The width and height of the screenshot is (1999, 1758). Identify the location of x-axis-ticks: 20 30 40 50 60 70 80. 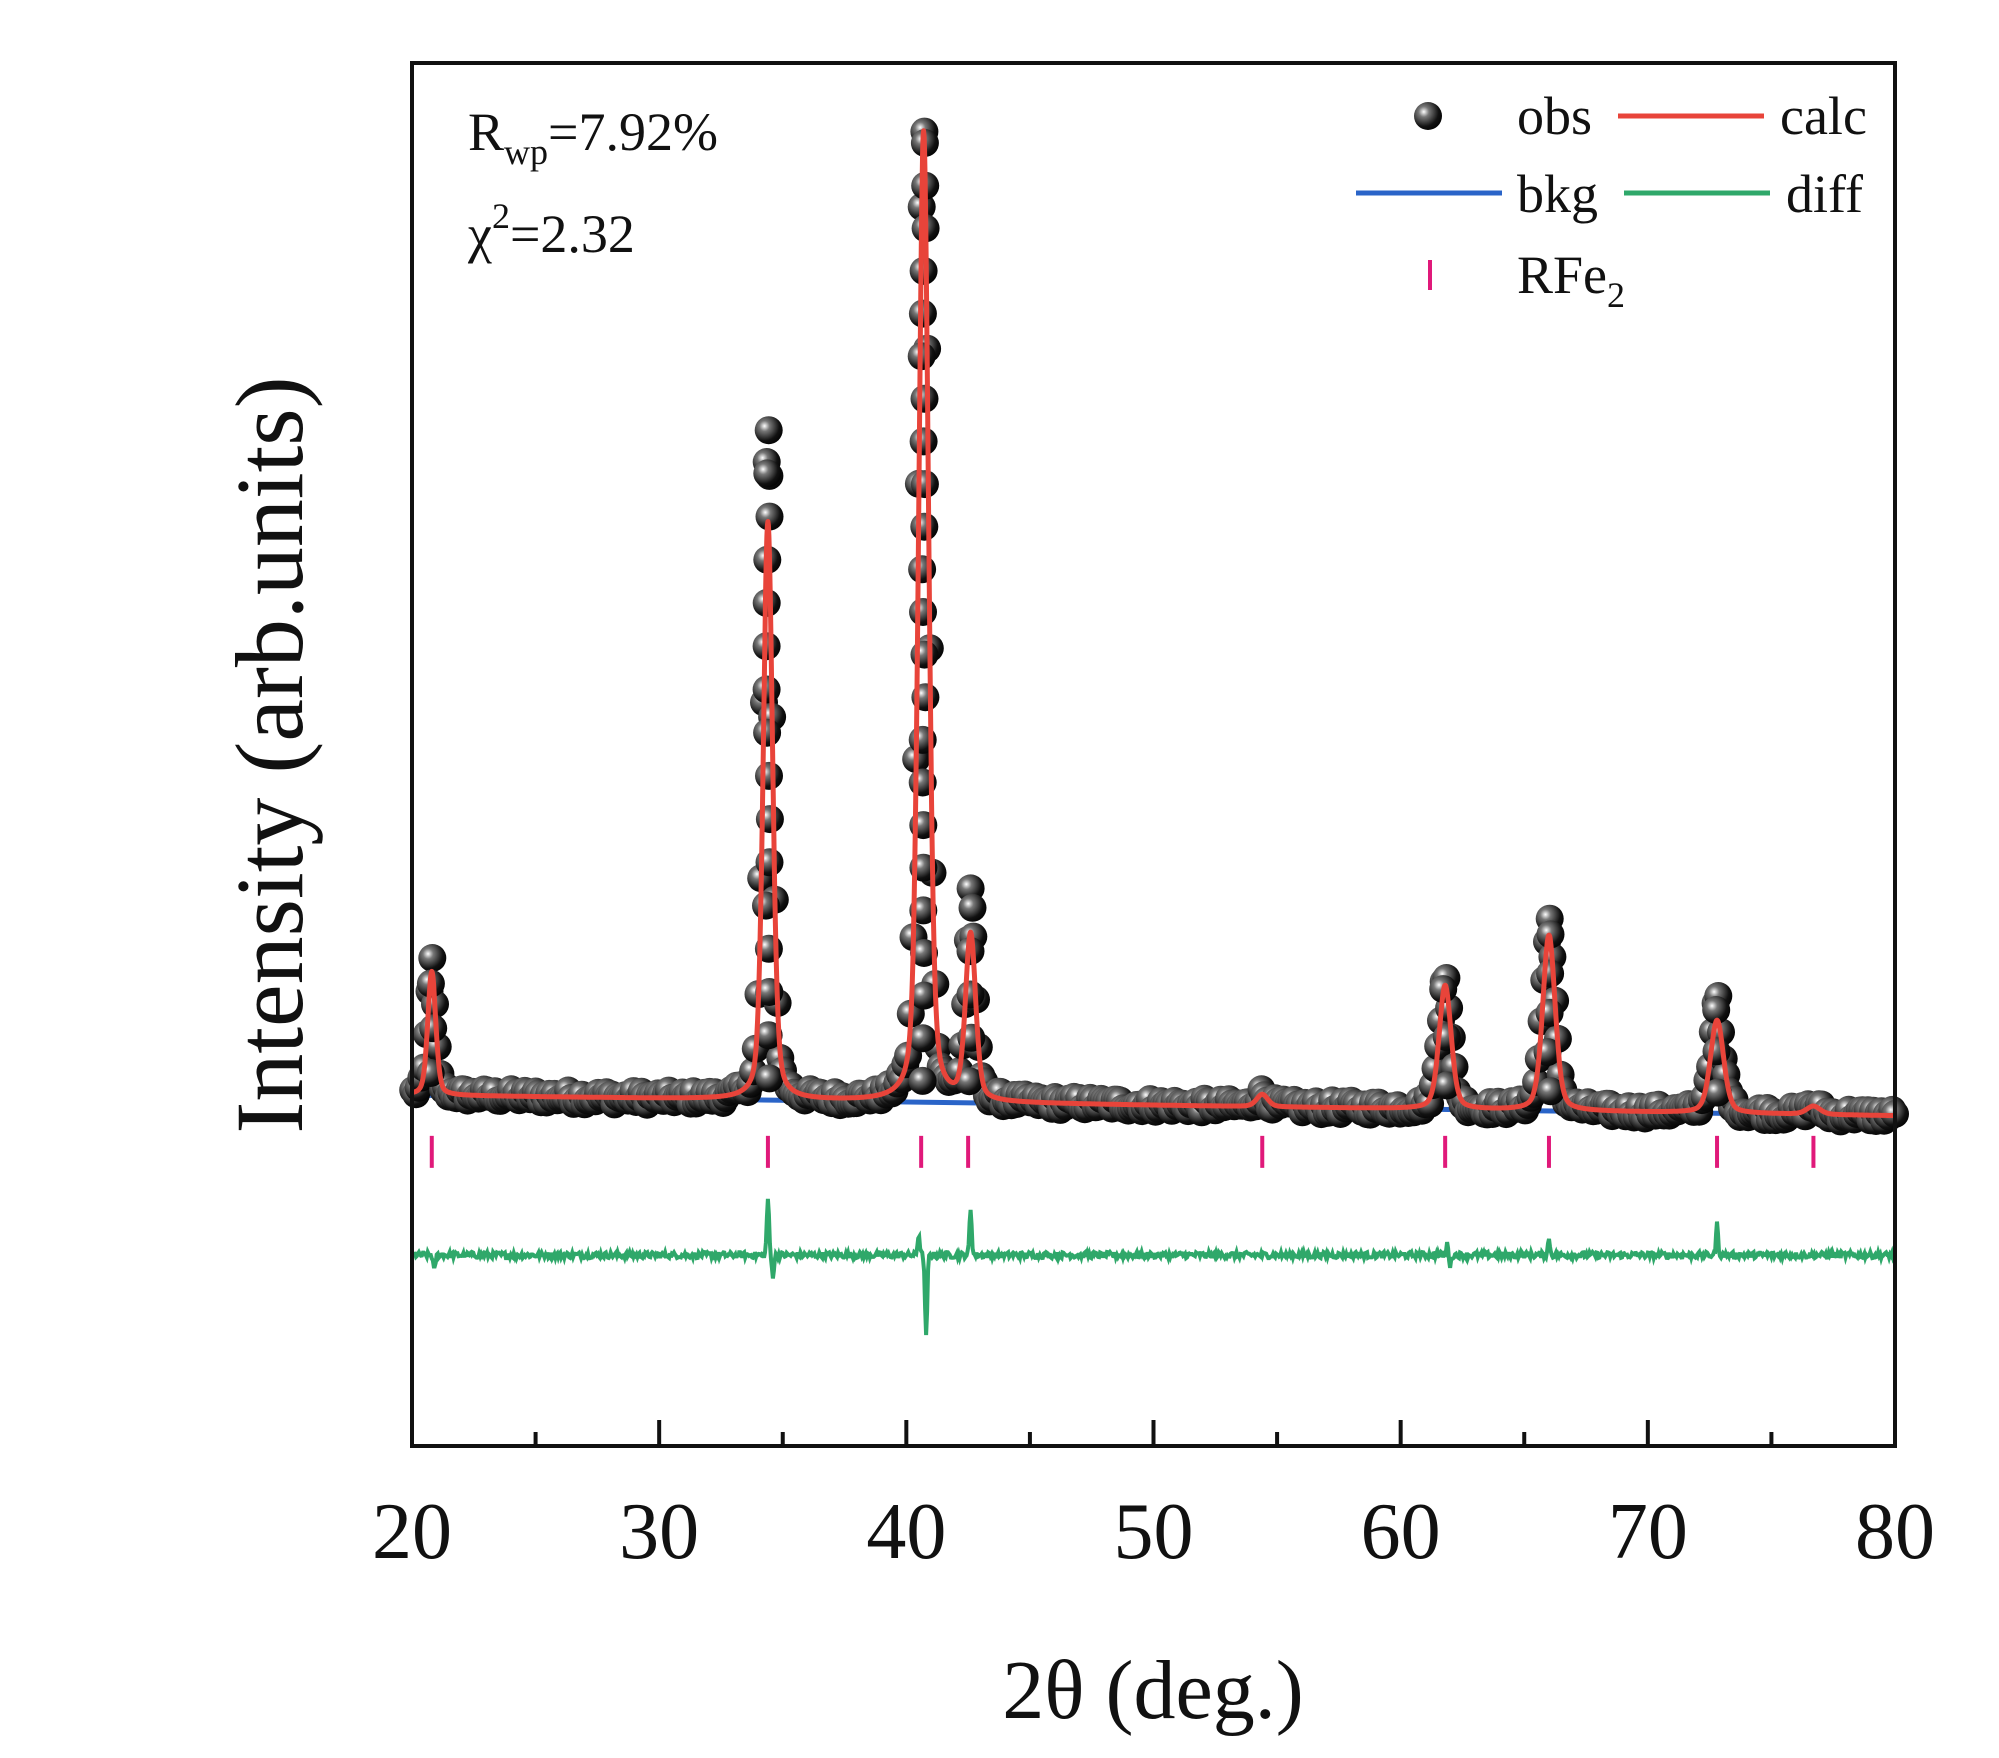
(1153, 1498).